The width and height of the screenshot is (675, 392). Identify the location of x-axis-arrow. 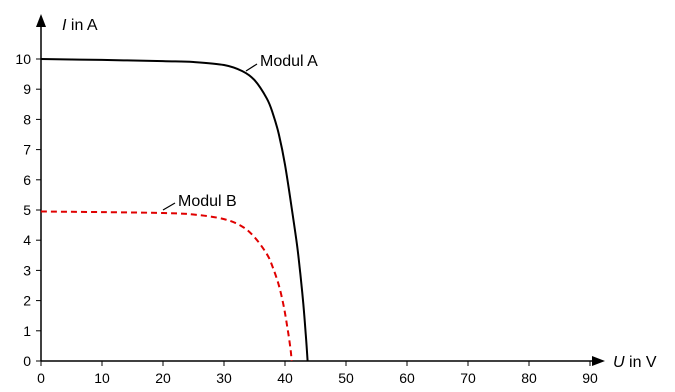
(598, 361).